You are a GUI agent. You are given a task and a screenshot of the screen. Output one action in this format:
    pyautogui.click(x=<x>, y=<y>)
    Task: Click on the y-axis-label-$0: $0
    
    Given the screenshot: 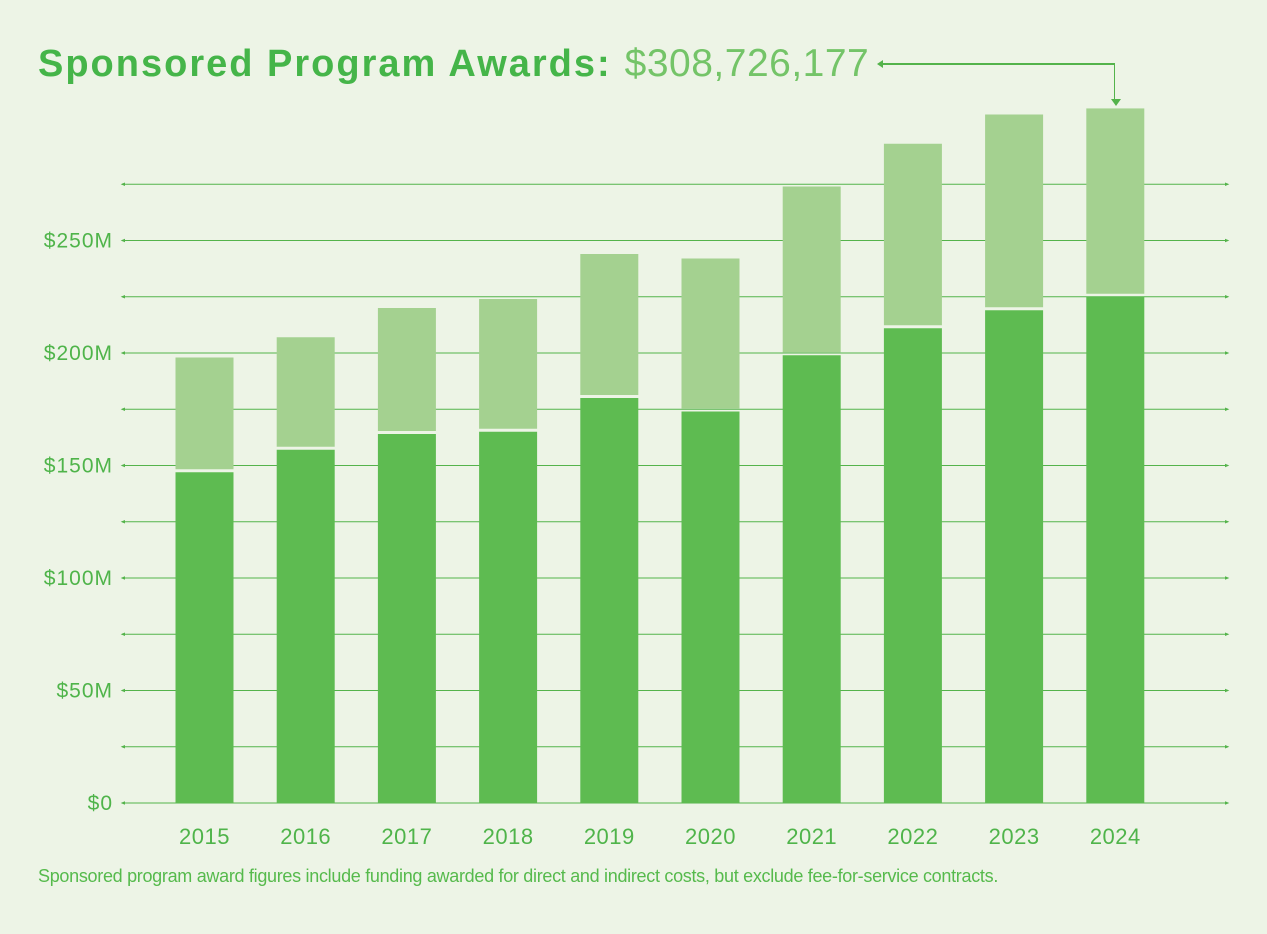 What is the action you would take?
    pyautogui.click(x=100, y=803)
    